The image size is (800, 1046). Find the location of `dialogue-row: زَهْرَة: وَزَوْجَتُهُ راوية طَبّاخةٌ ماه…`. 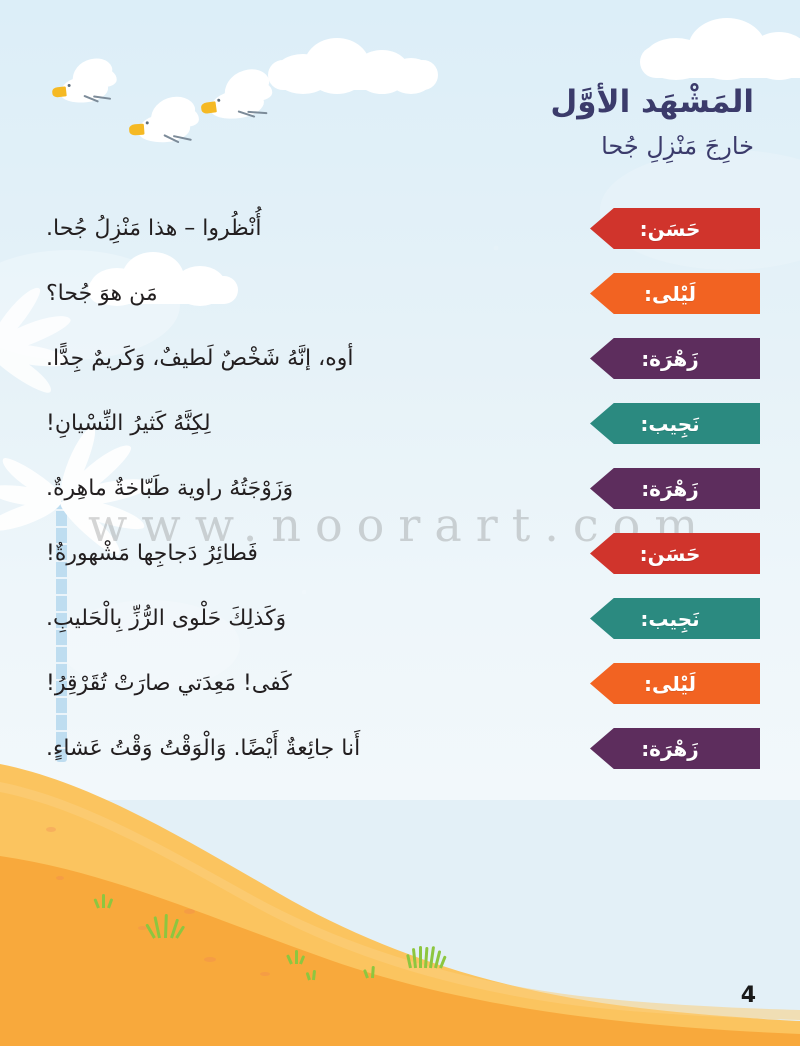

dialogue-row: زَهْرَة: وَزَوْجَتُهُ راوية طَبّاخةٌ ماه… is located at coordinates (400, 488).